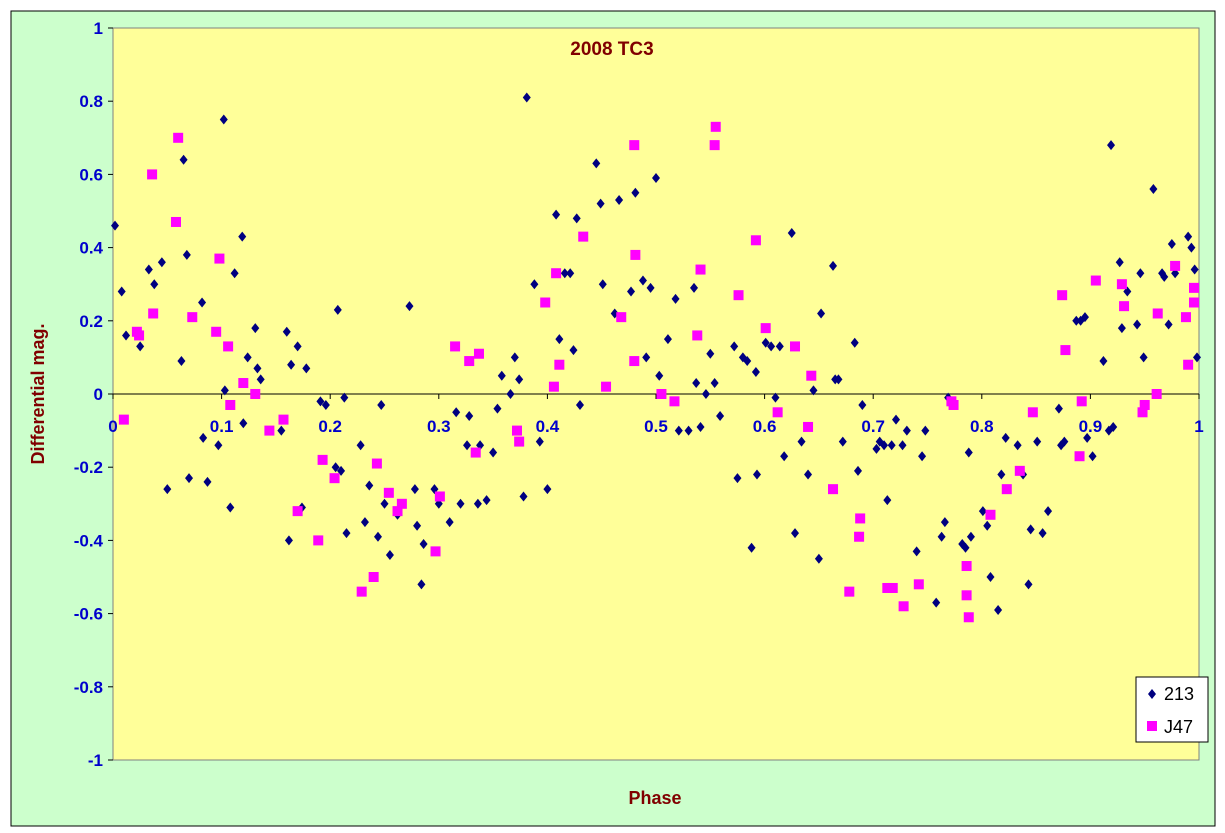  I want to click on legend-marker-j47, so click(1152, 726).